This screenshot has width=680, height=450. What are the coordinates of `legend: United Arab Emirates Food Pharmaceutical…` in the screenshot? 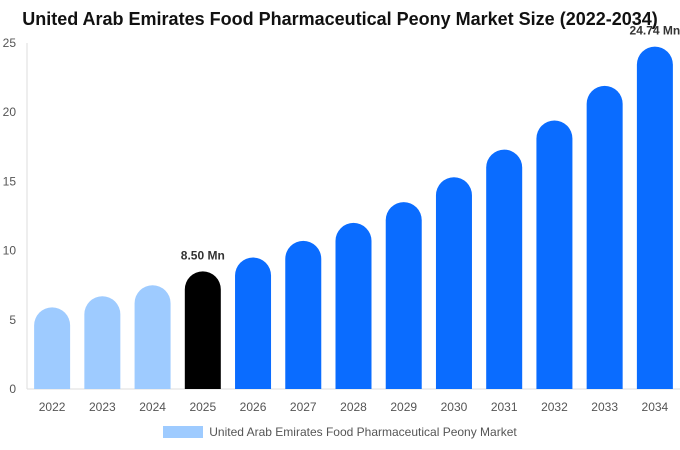 It's located at (340, 432).